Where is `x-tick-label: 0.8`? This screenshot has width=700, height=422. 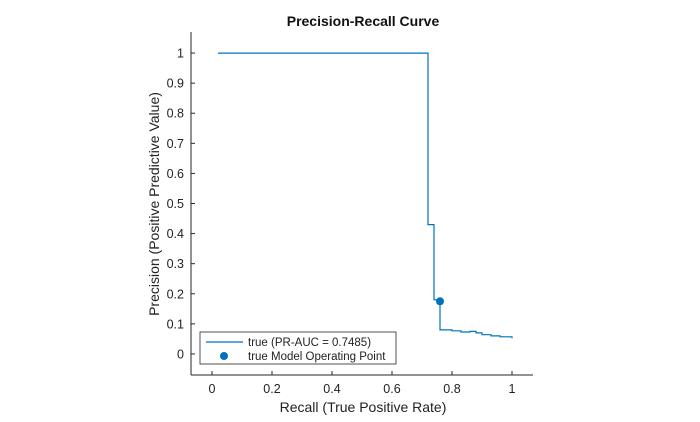
x-tick-label: 0.8 is located at coordinates (451, 389).